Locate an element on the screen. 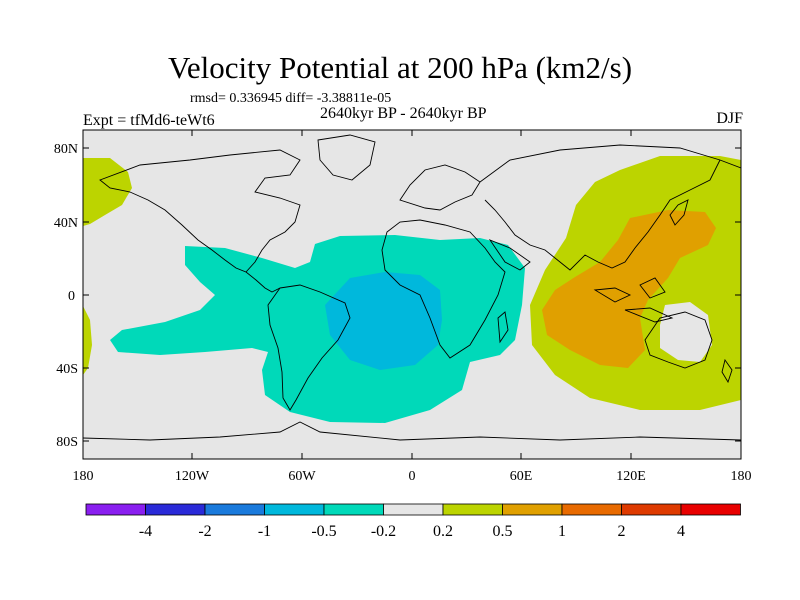 The height and width of the screenshot is (600, 800). colorbar-label: -0.2 is located at coordinates (383, 531).